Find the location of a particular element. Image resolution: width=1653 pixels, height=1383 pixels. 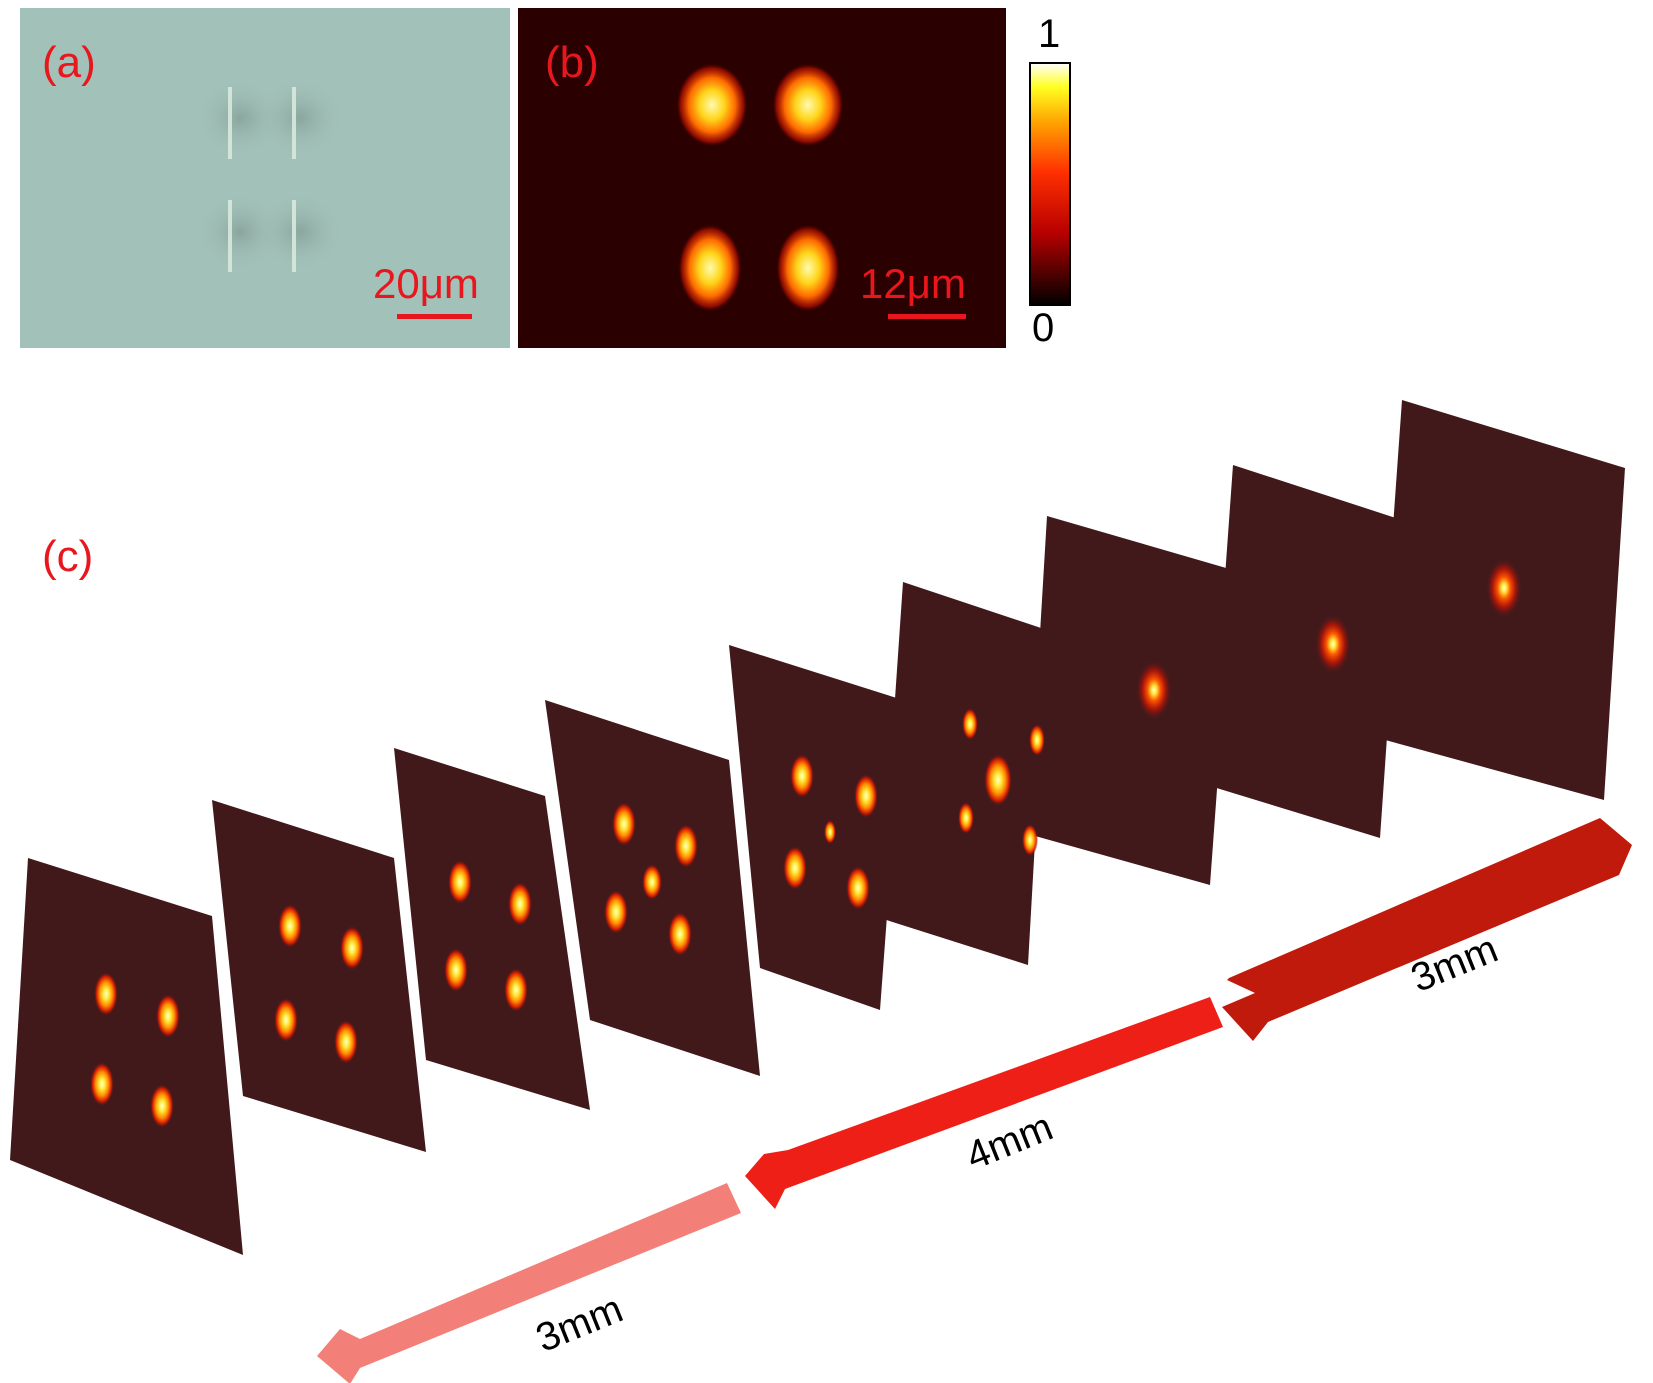

colorbar is located at coordinates (1050, 184).